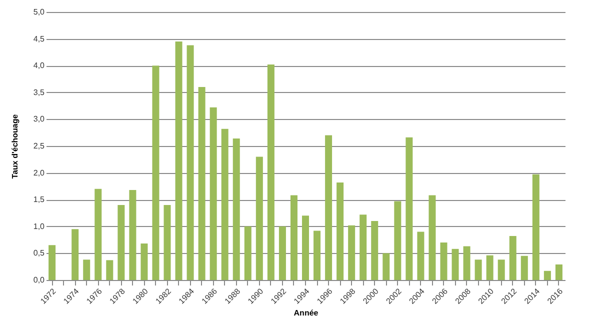 This screenshot has width=589, height=334. What do you see at coordinates (39, 39) in the screenshot?
I see `y-tick-label: 4,5` at bounding box center [39, 39].